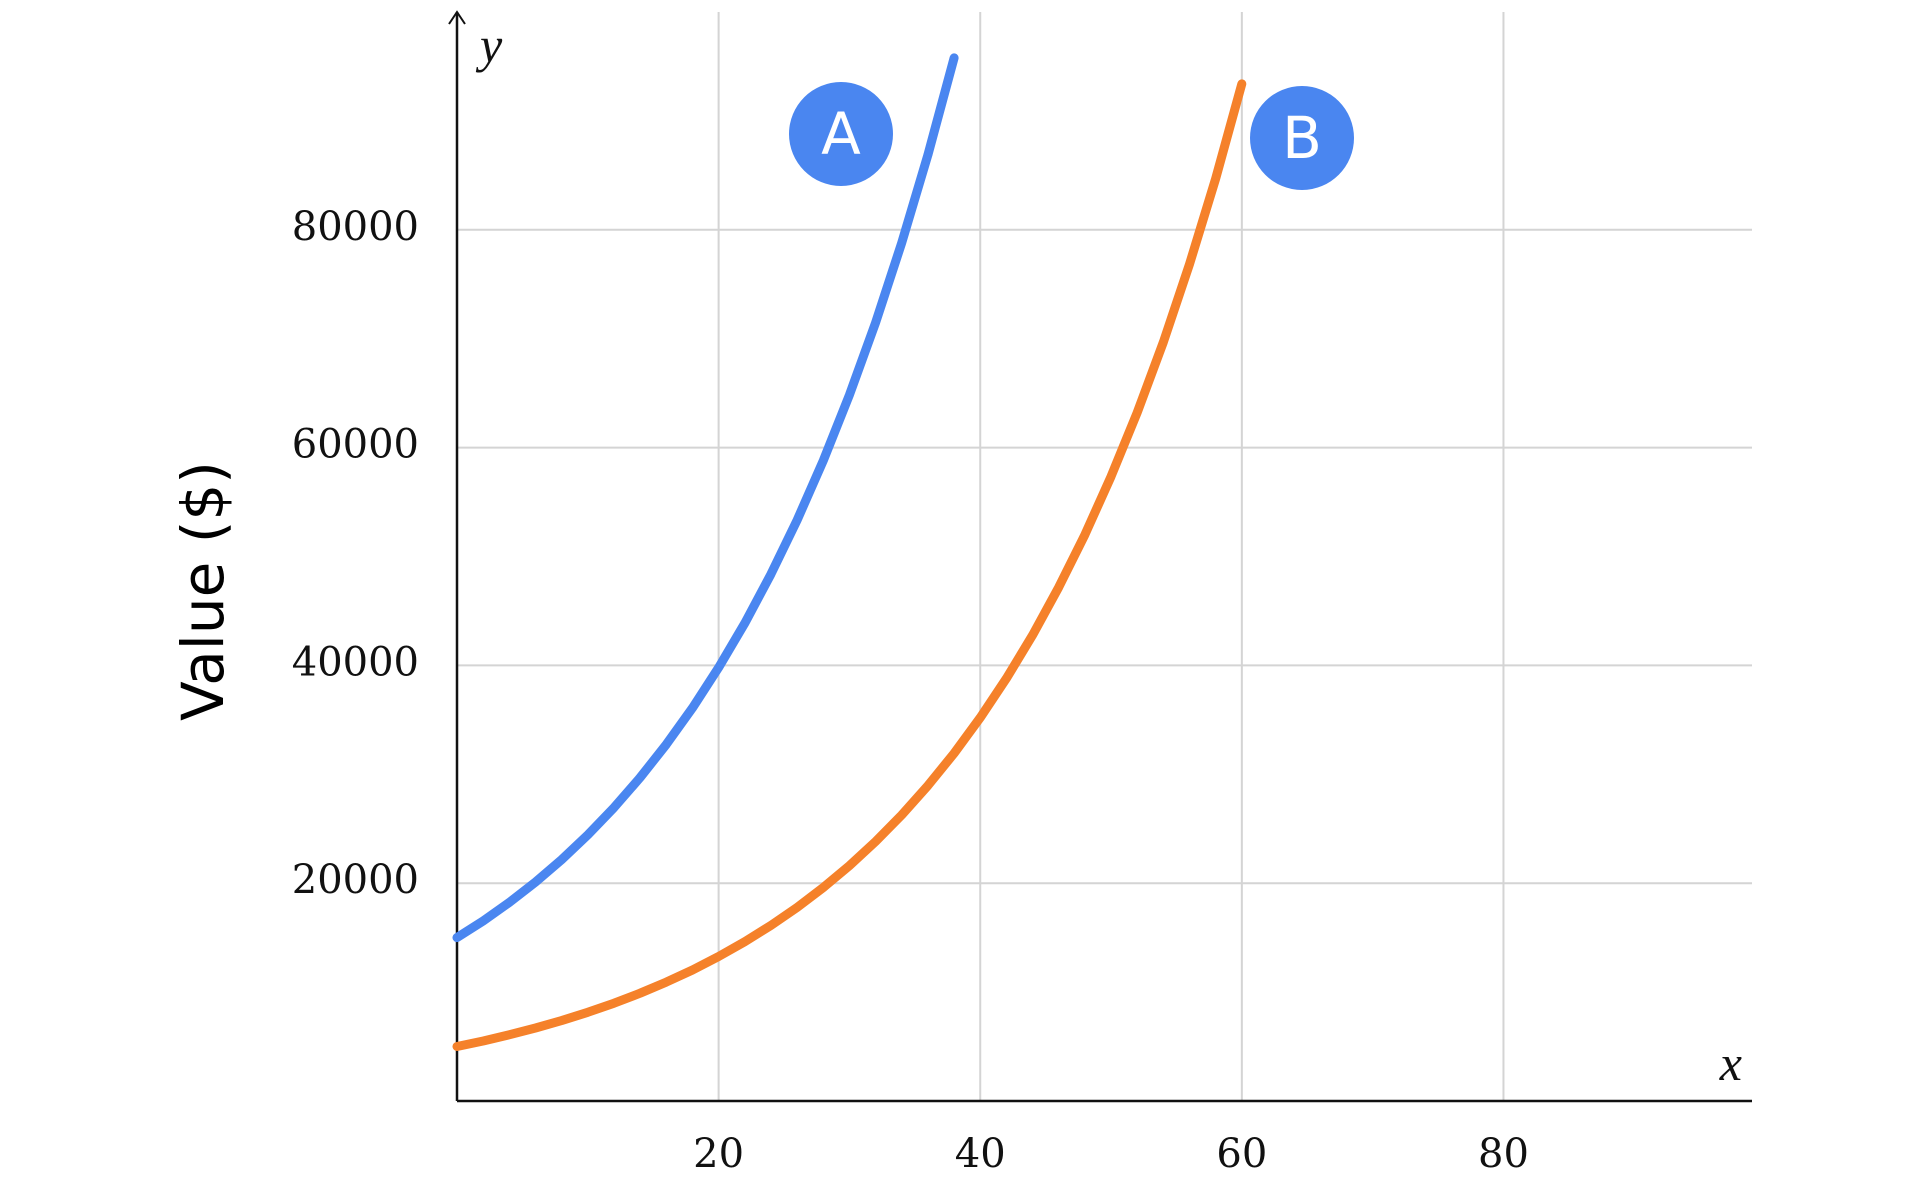  I want to click on x-axis-letter: x, so click(1730, 1063).